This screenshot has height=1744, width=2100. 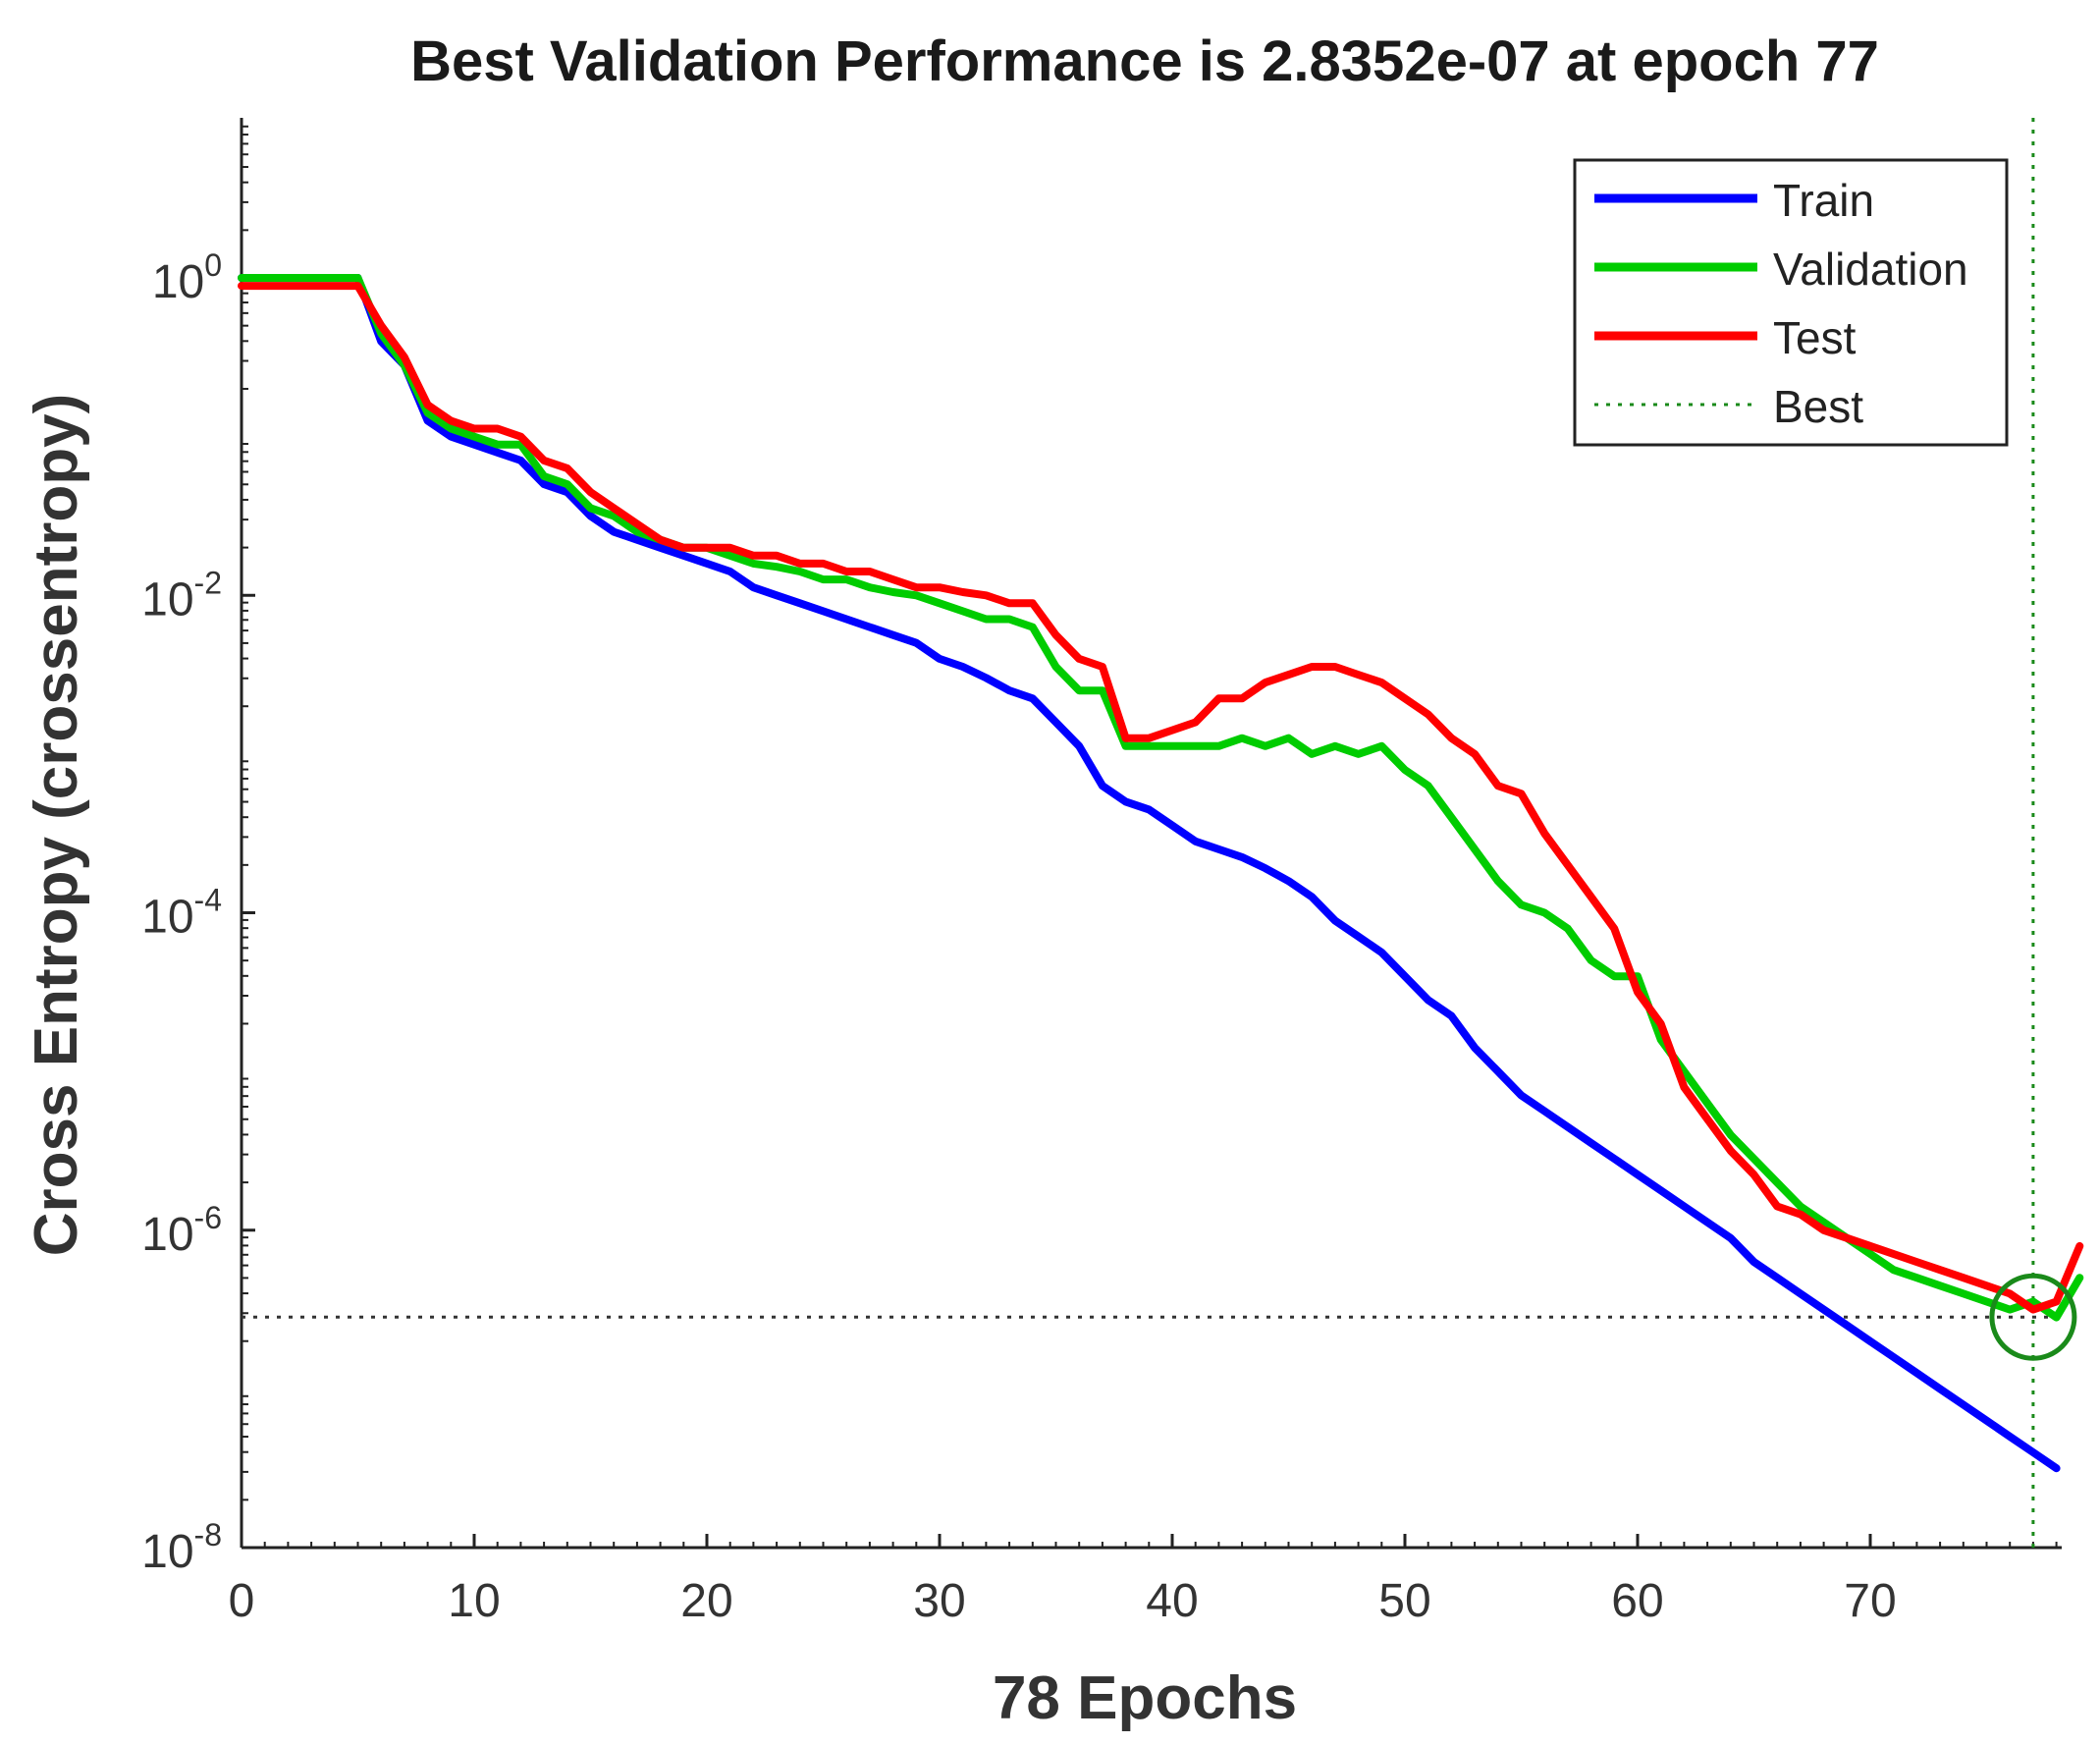 I want to click on legend-best-label: Best, so click(x=1818, y=406).